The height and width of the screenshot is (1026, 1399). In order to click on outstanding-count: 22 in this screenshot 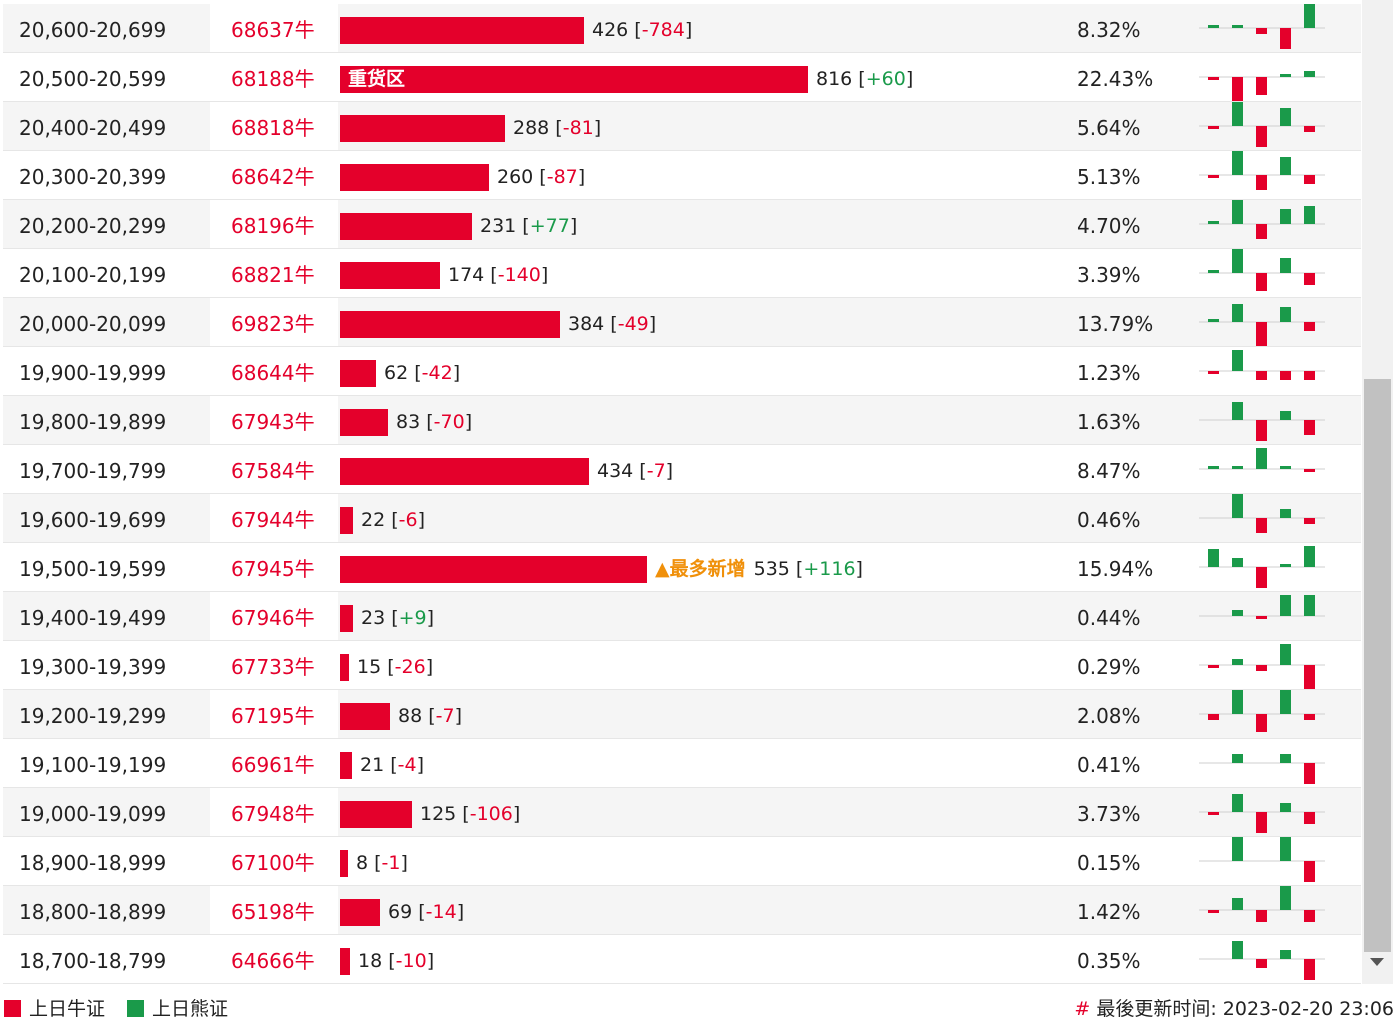, I will do `click(373, 520)`.